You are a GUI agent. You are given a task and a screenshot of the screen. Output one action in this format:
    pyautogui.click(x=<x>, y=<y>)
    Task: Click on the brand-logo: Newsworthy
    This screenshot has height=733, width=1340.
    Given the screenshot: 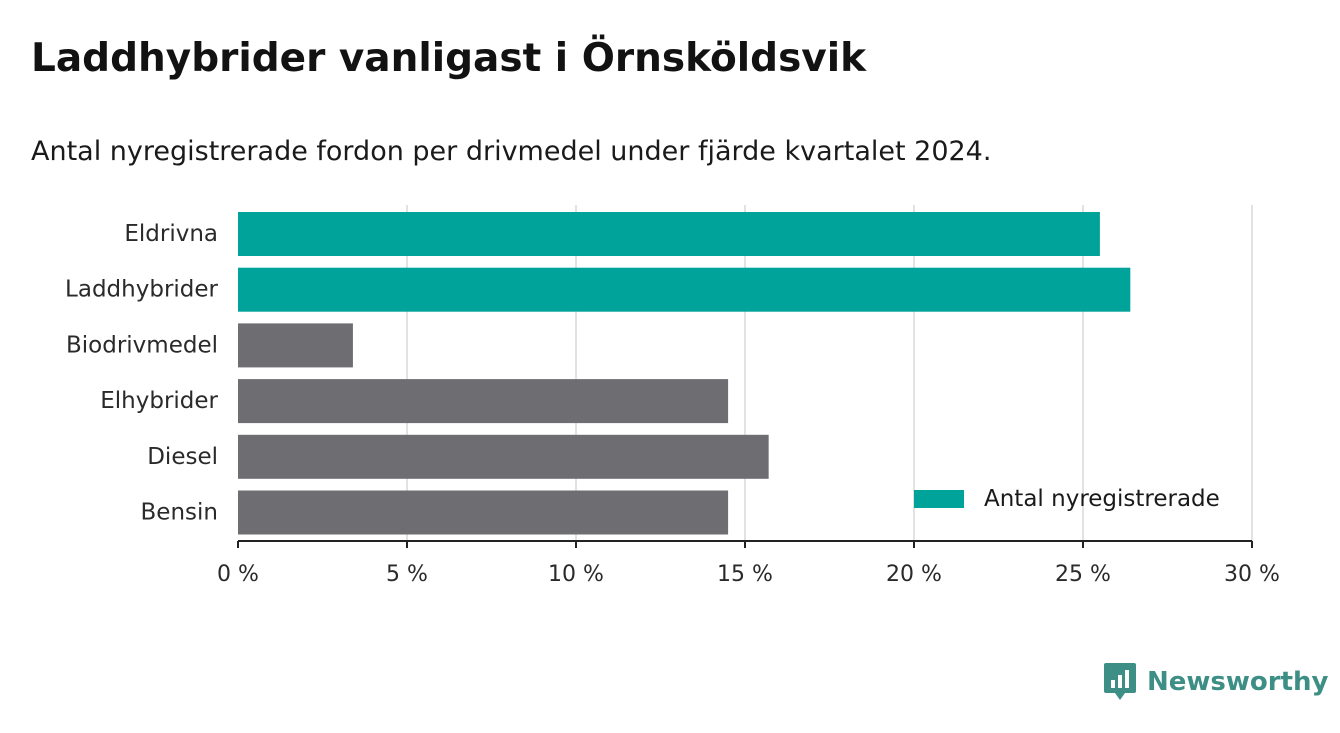 What is the action you would take?
    pyautogui.click(x=1215, y=682)
    